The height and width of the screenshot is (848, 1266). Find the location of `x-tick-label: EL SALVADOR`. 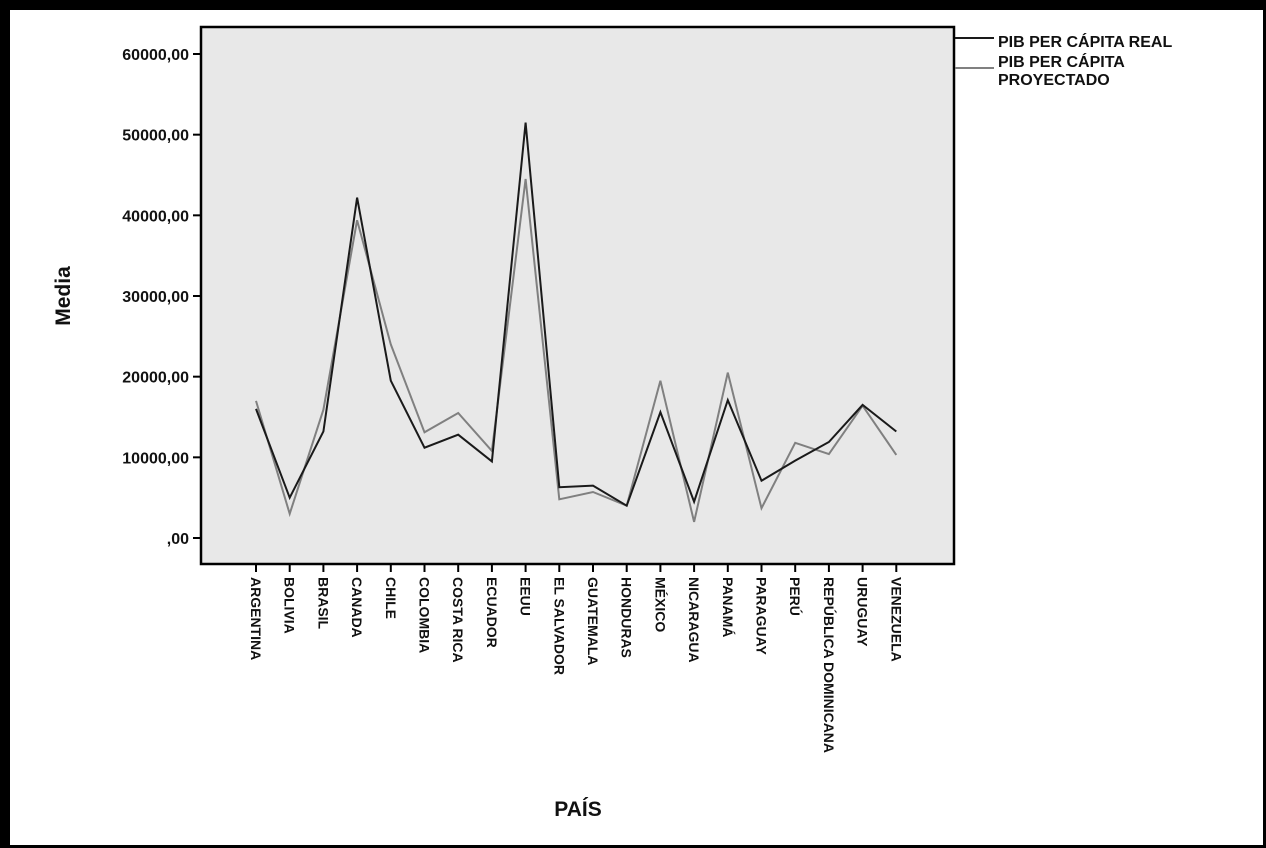

x-tick-label: EL SALVADOR is located at coordinates (559, 626).